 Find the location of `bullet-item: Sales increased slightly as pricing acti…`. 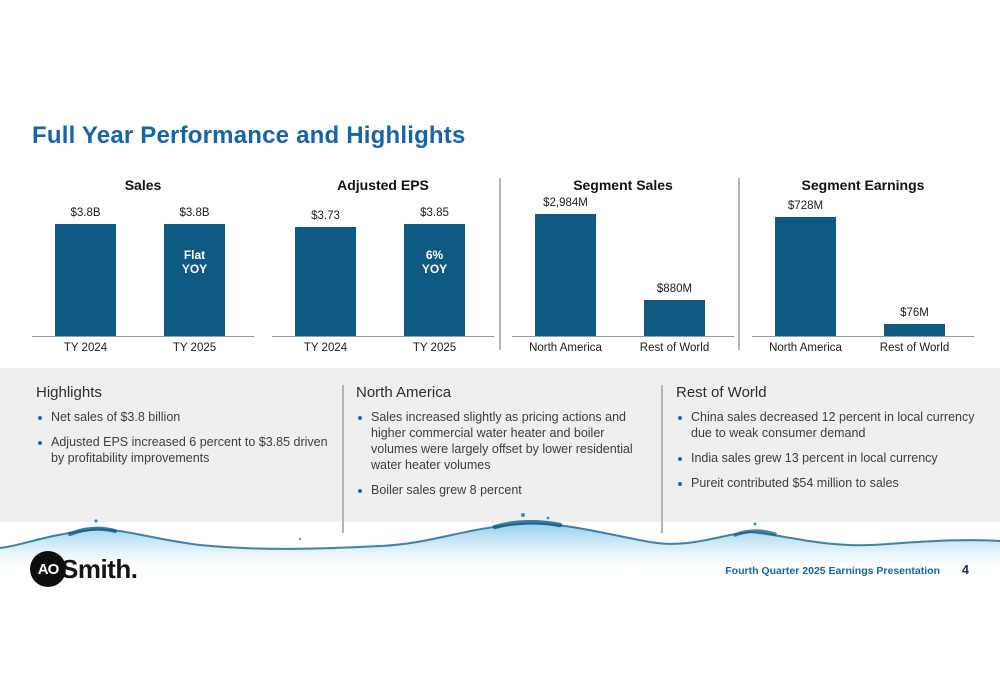

bullet-item: Sales increased slightly as pricing acti… is located at coordinates (500, 442).